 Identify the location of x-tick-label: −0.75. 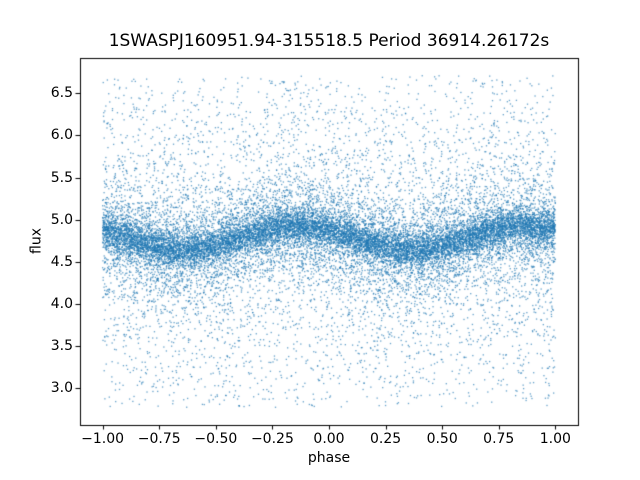
(159, 439).